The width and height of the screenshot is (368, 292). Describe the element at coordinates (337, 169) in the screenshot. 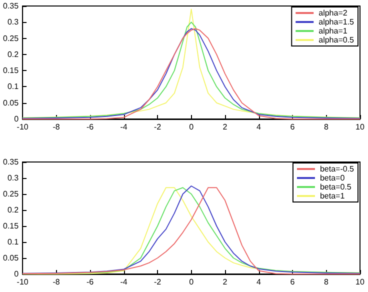

I see `legend-label: beta=-0.5` at that location.